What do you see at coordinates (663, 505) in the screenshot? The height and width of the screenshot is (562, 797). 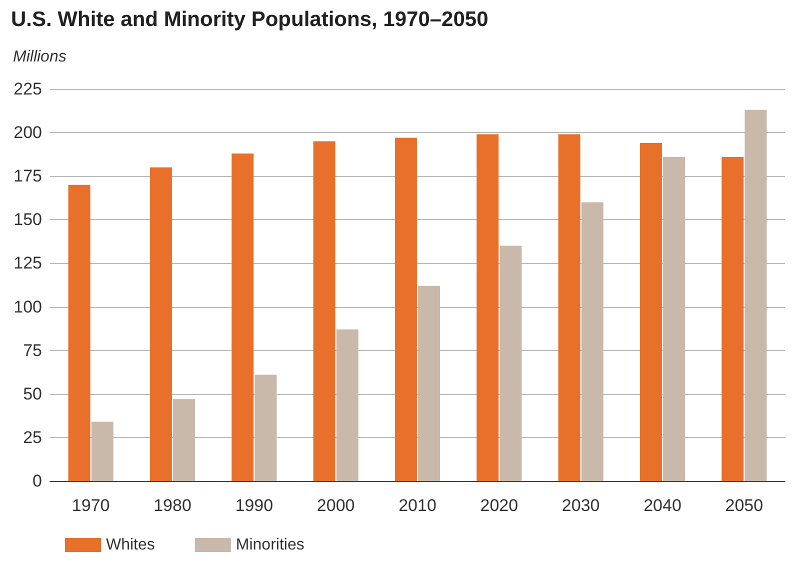 I see `x-tick-label: 2040` at bounding box center [663, 505].